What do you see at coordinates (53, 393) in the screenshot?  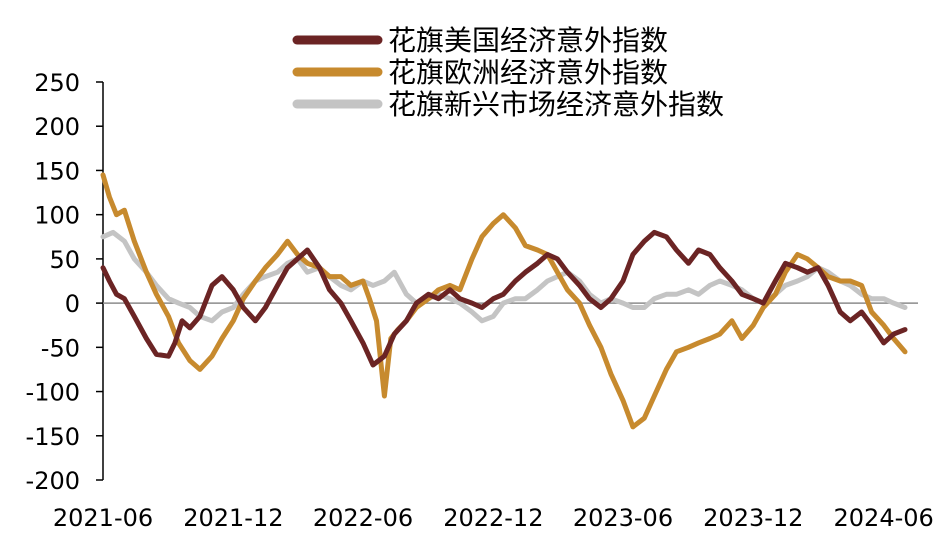 I see `y-tick-label: -100` at bounding box center [53, 393].